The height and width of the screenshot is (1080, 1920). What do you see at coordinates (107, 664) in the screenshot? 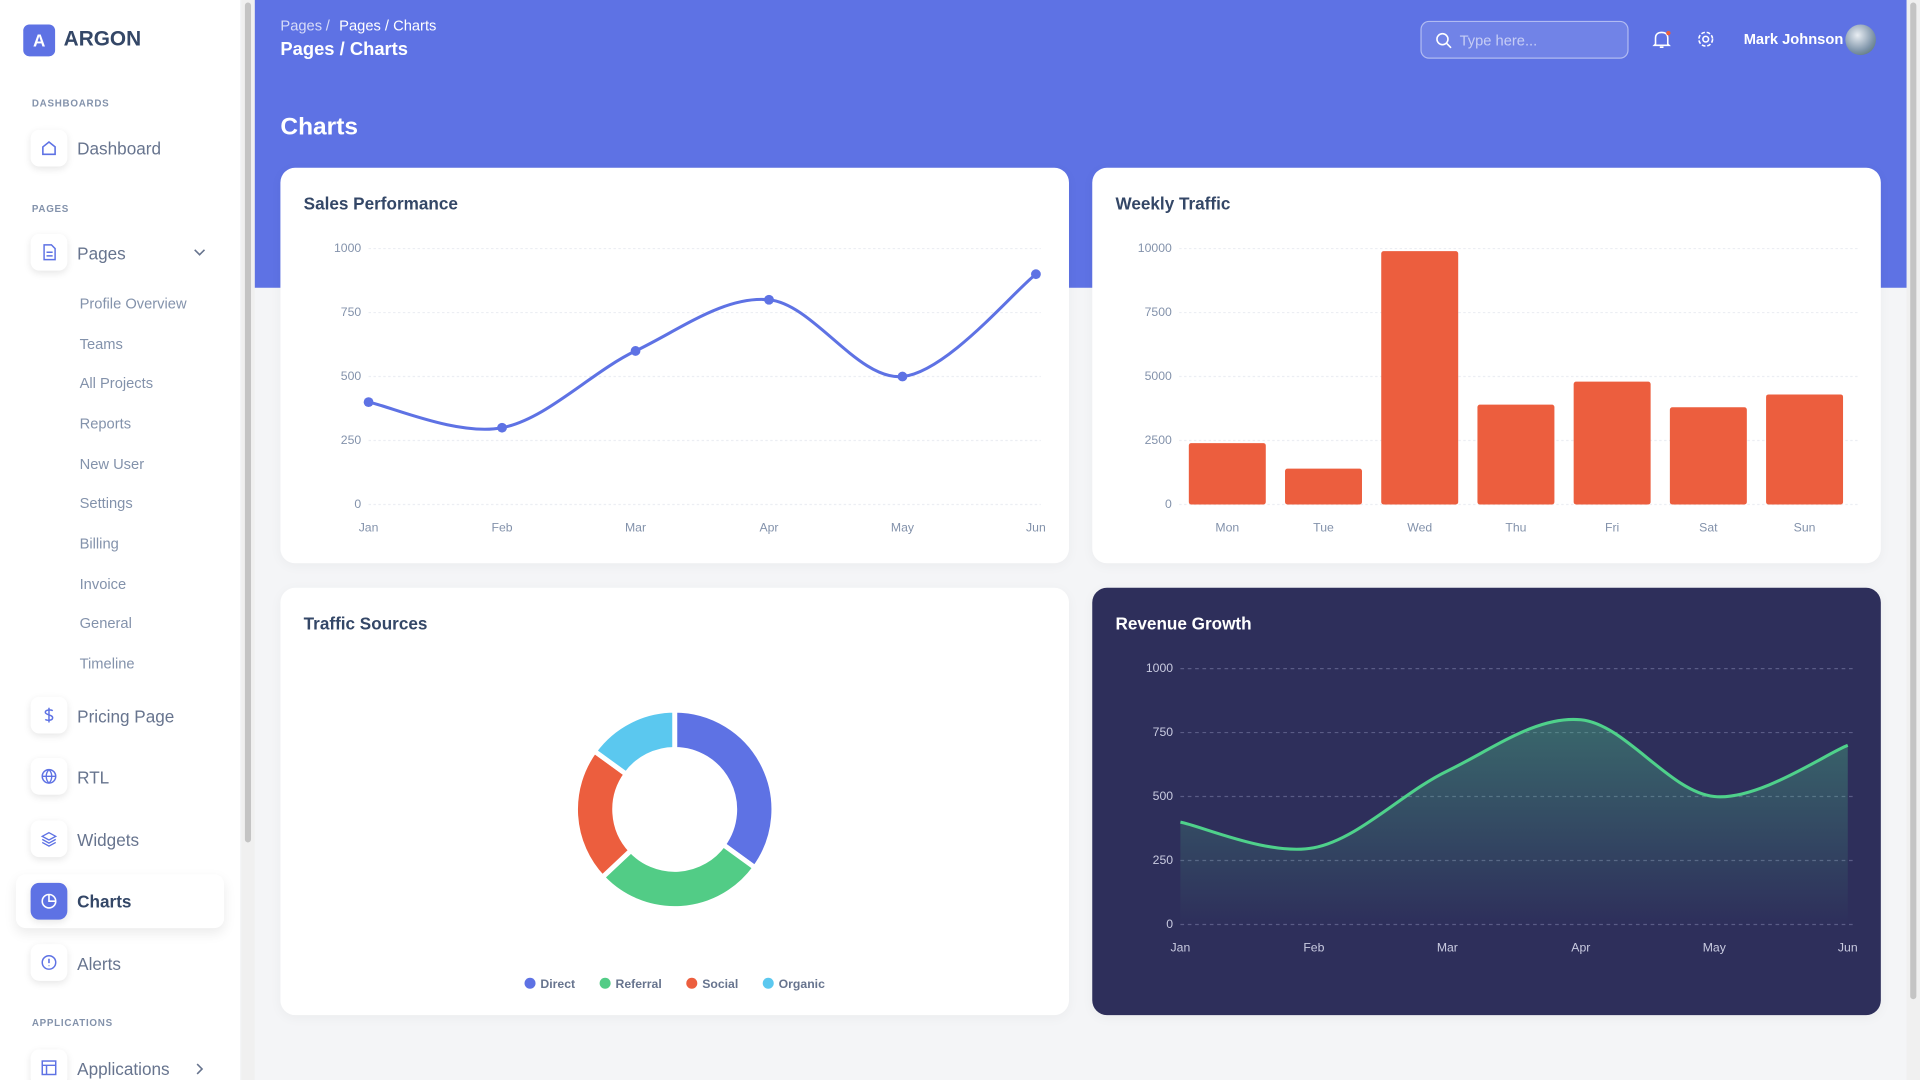
I see `sub-item: Timeline` at bounding box center [107, 664].